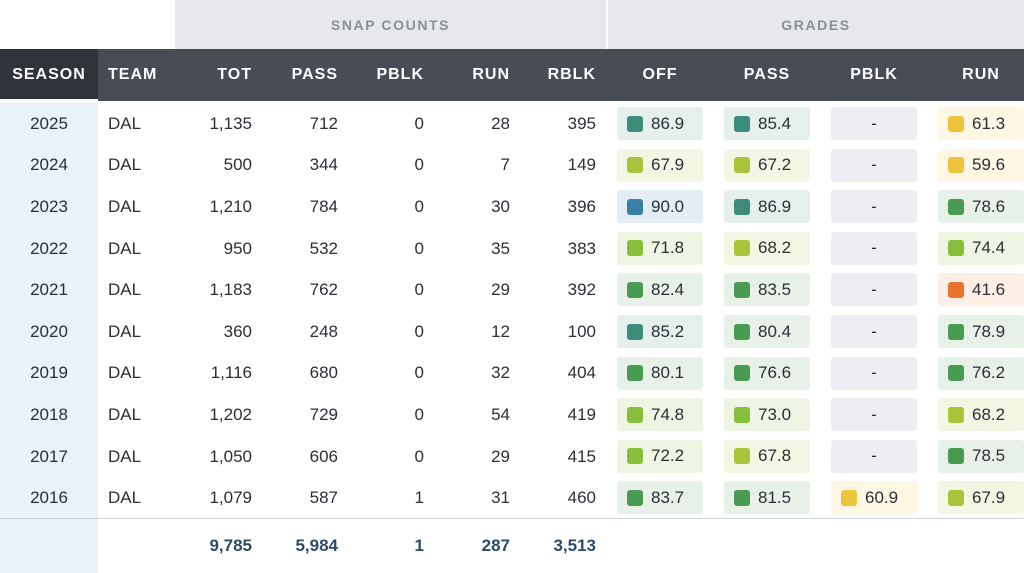  I want to click on table-row: 2025 DAL 1,135 712 0 28 395 86.9 85.4 - 61.3, so click(512, 124).